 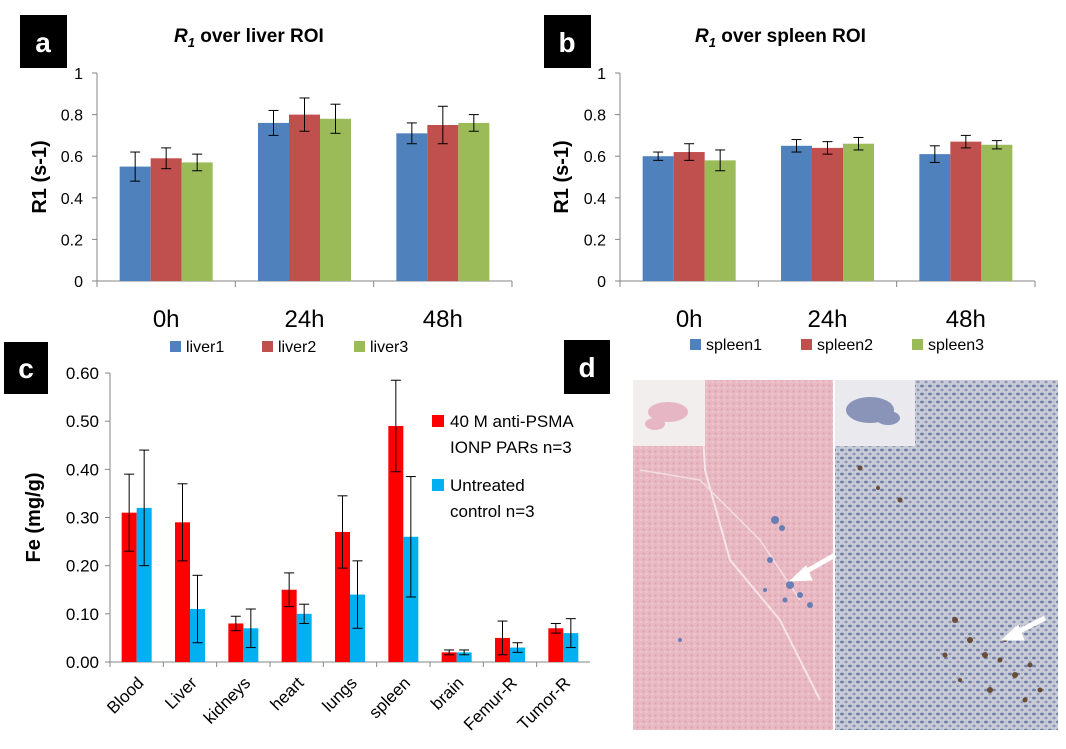 What do you see at coordinates (82, 518) in the screenshot?
I see `y-tick-label: 0.30` at bounding box center [82, 518].